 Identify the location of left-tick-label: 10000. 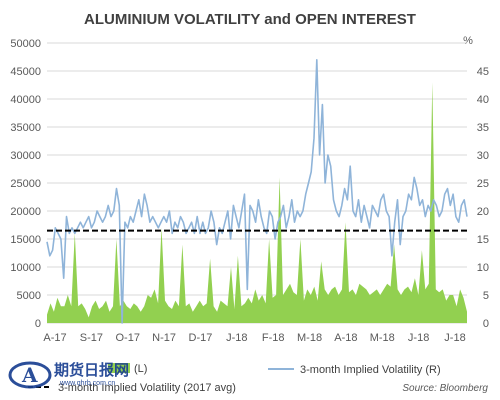
(25, 268).